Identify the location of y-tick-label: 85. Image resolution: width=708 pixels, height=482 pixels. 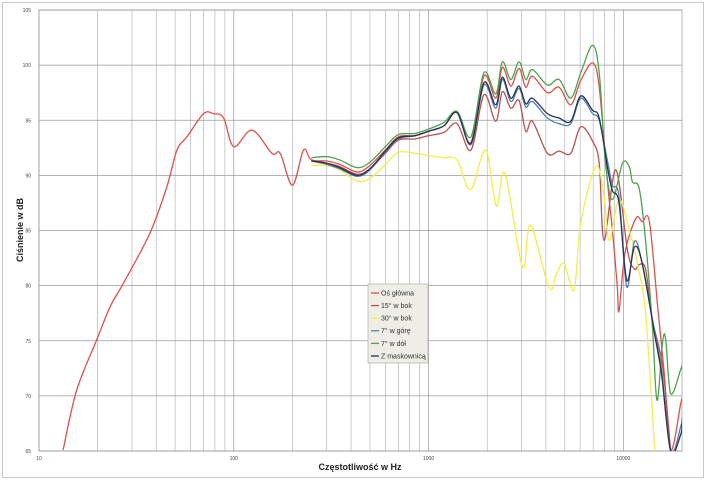
(28, 232).